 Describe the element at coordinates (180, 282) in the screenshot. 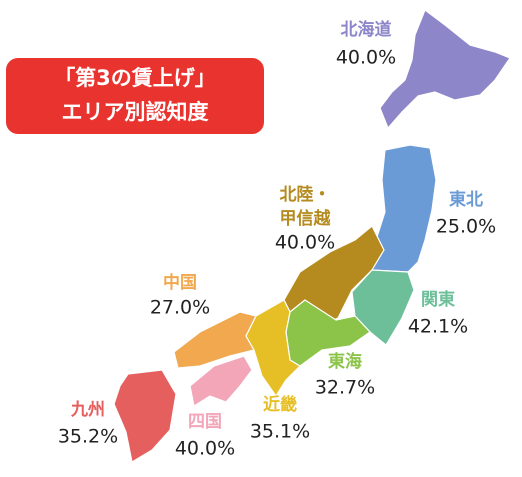

I see `region-name: 中国` at that location.